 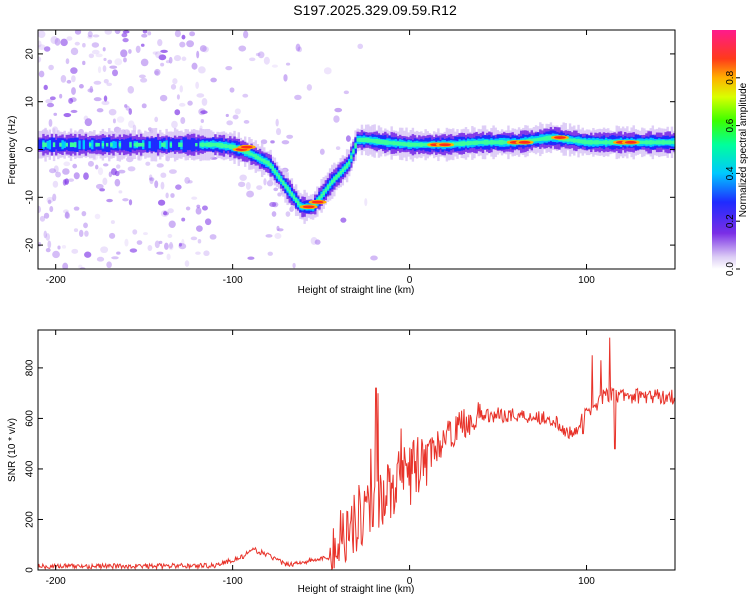 I want to click on snr-y-tick-label: 0, so click(x=30, y=570).